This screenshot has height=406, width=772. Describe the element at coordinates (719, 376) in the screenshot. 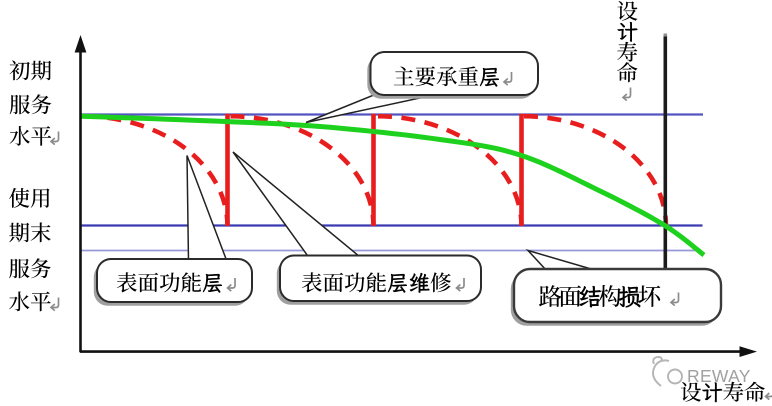

I see `svg-text: REWAY` at that location.